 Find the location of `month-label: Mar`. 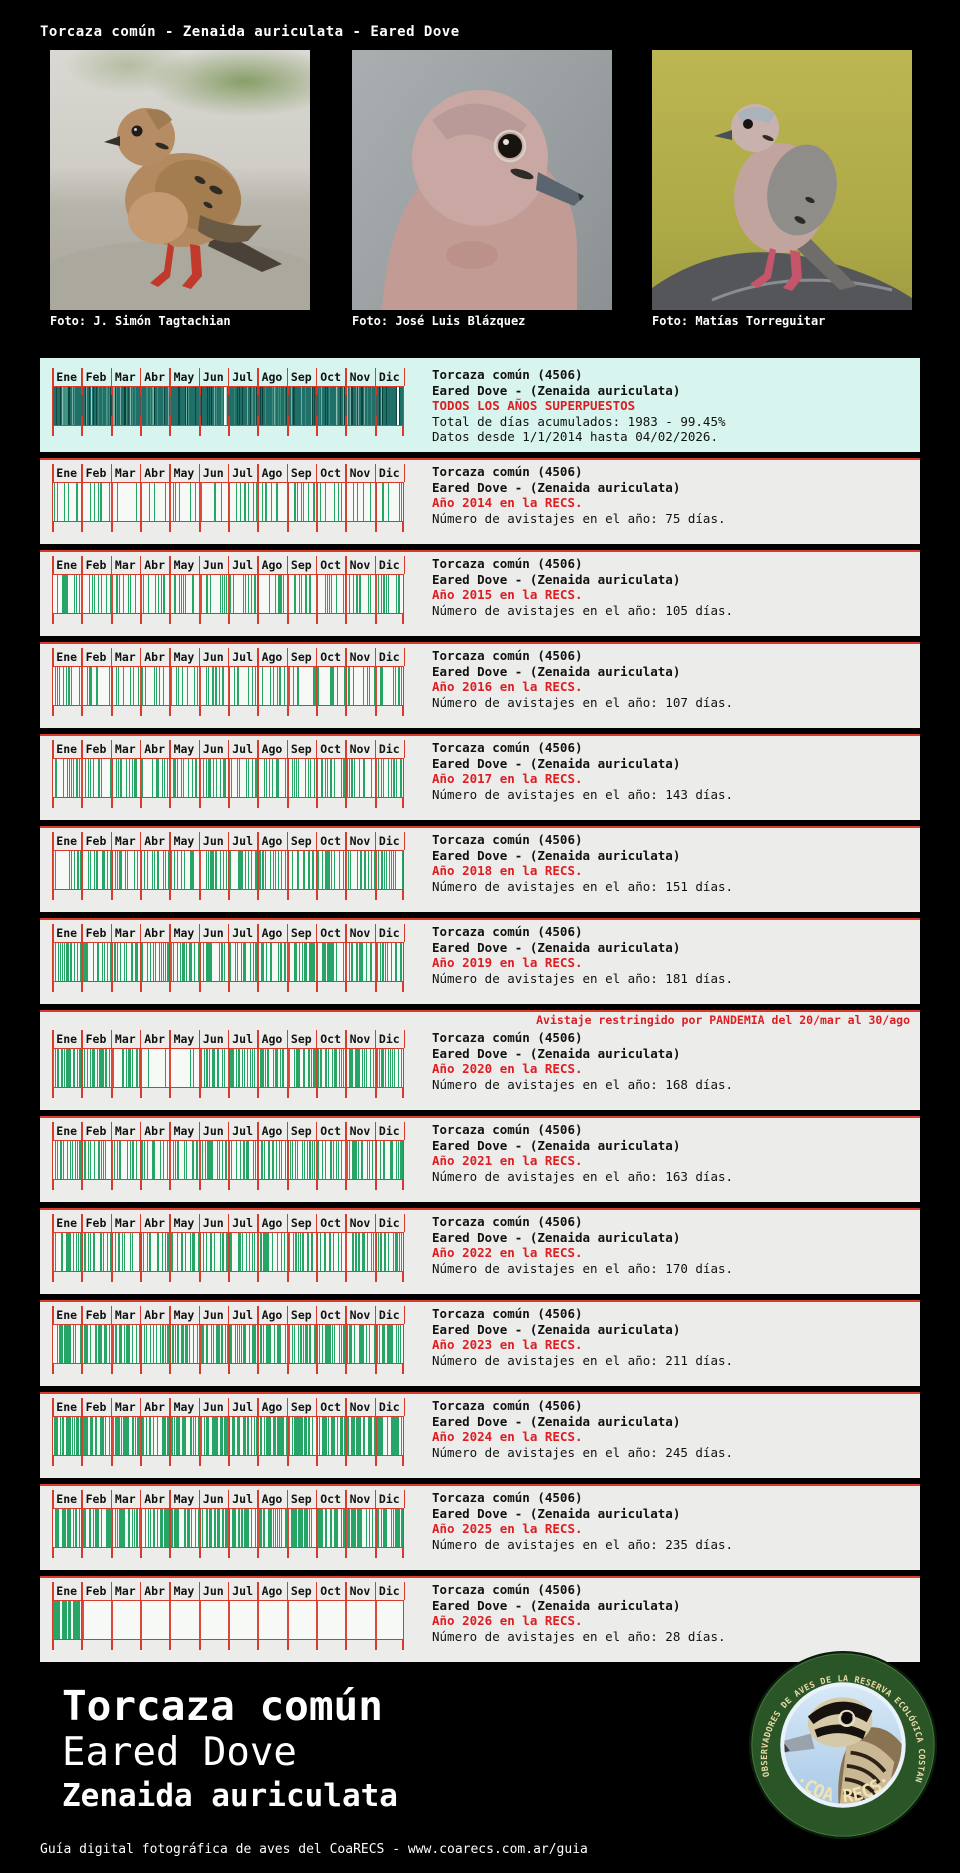

month-label: Mar is located at coordinates (125, 1315).